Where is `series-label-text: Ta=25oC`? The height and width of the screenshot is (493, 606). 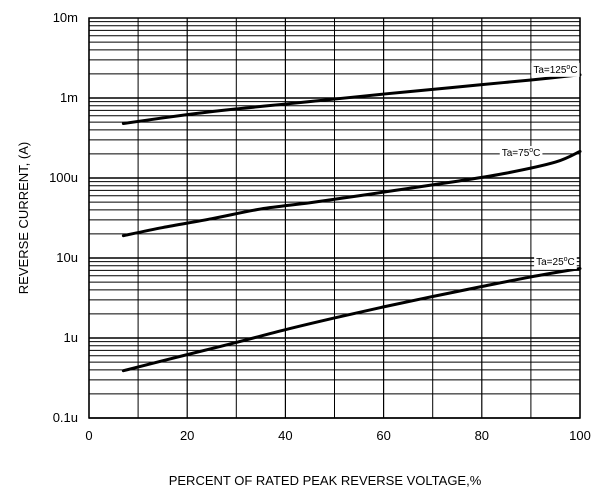
series-label-text: Ta=25oC is located at coordinates (555, 262).